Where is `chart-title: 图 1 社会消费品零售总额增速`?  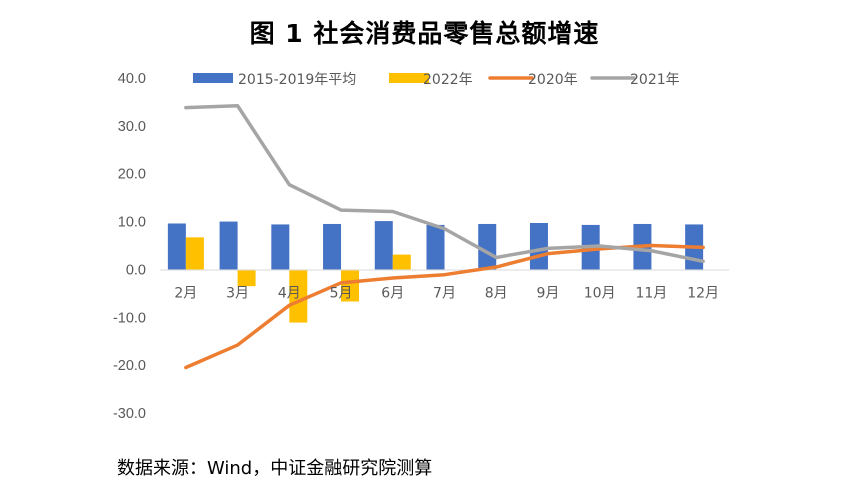
chart-title: 图 1 社会消费品零售总额增速 is located at coordinates (424, 33).